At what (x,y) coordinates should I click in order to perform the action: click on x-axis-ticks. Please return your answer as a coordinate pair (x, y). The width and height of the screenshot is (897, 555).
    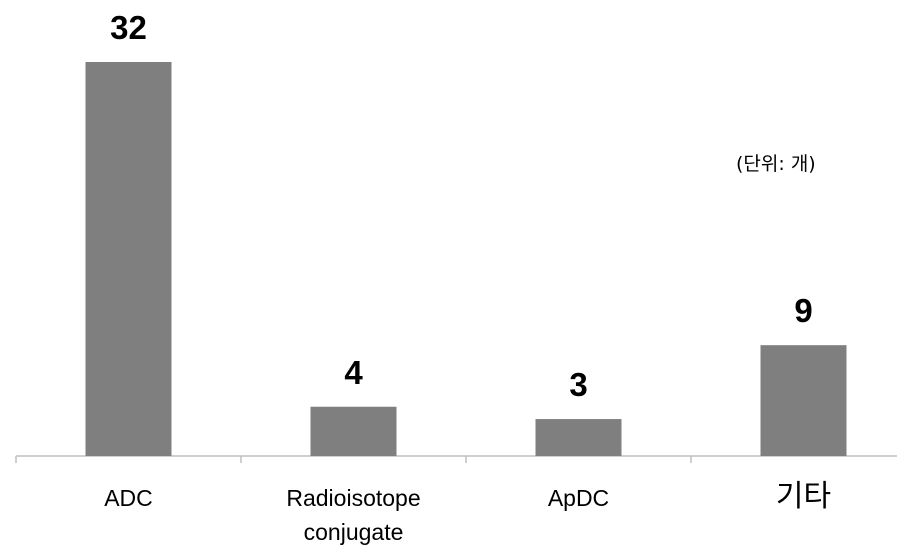
    Looking at the image, I should click on (456, 459).